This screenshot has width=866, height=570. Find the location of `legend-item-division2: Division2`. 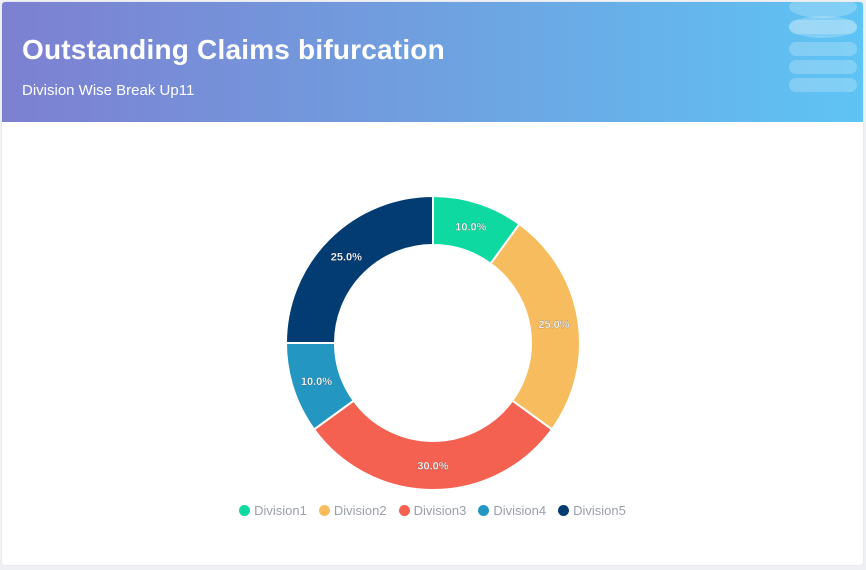

legend-item-division2: Division2 is located at coordinates (352, 510).